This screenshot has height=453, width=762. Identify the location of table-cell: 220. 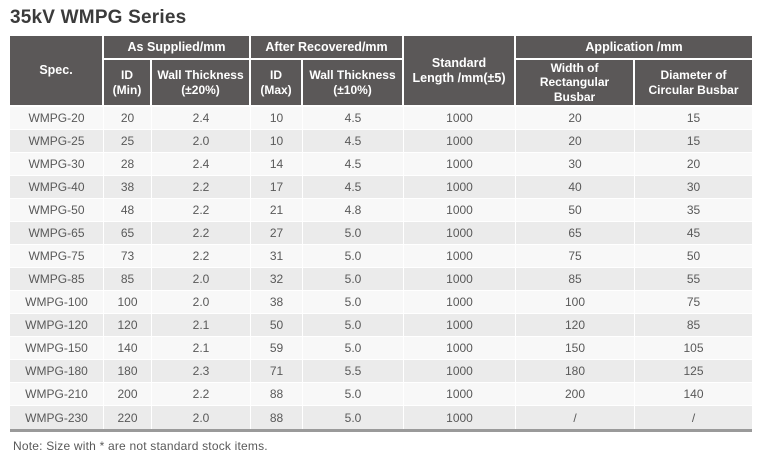
(128, 418).